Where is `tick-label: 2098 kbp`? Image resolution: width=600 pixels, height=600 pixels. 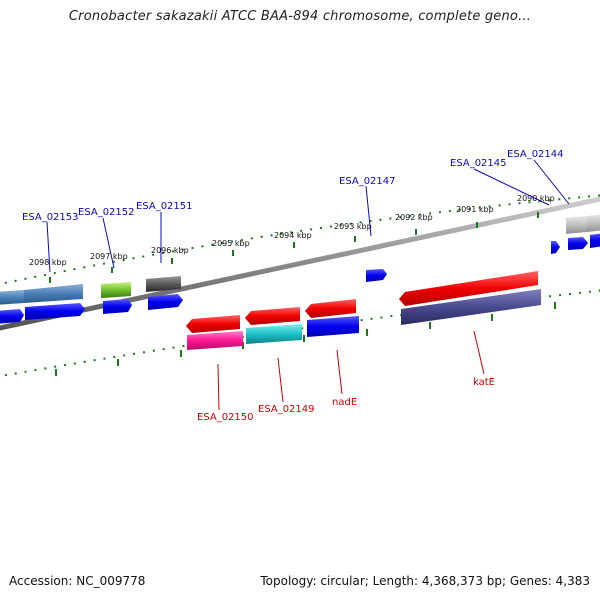 tick-label: 2098 kbp is located at coordinates (48, 262).